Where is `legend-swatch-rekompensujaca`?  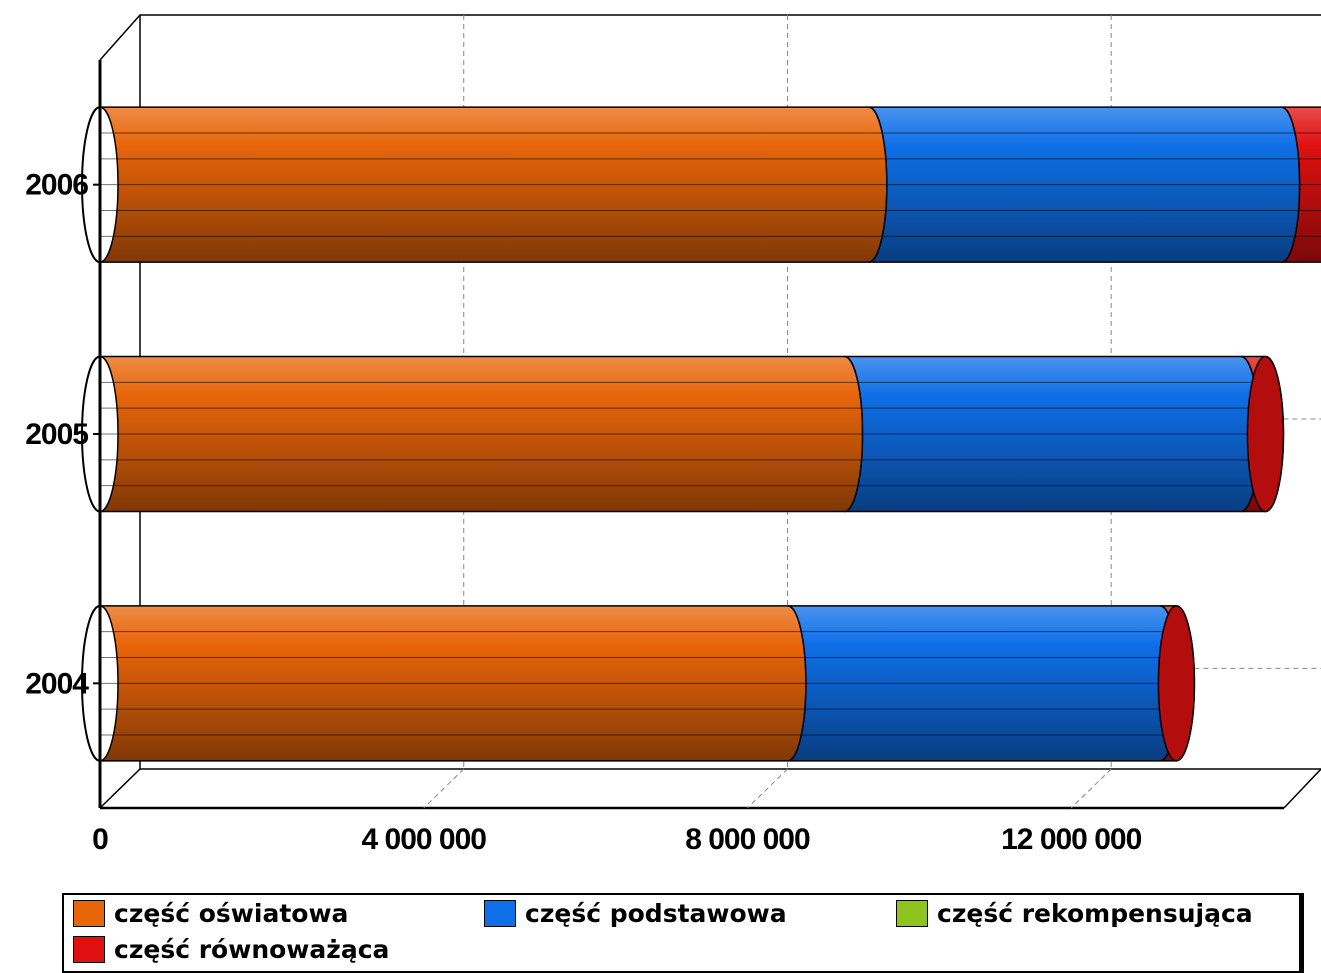
legend-swatch-rekompensujaca is located at coordinates (912, 913).